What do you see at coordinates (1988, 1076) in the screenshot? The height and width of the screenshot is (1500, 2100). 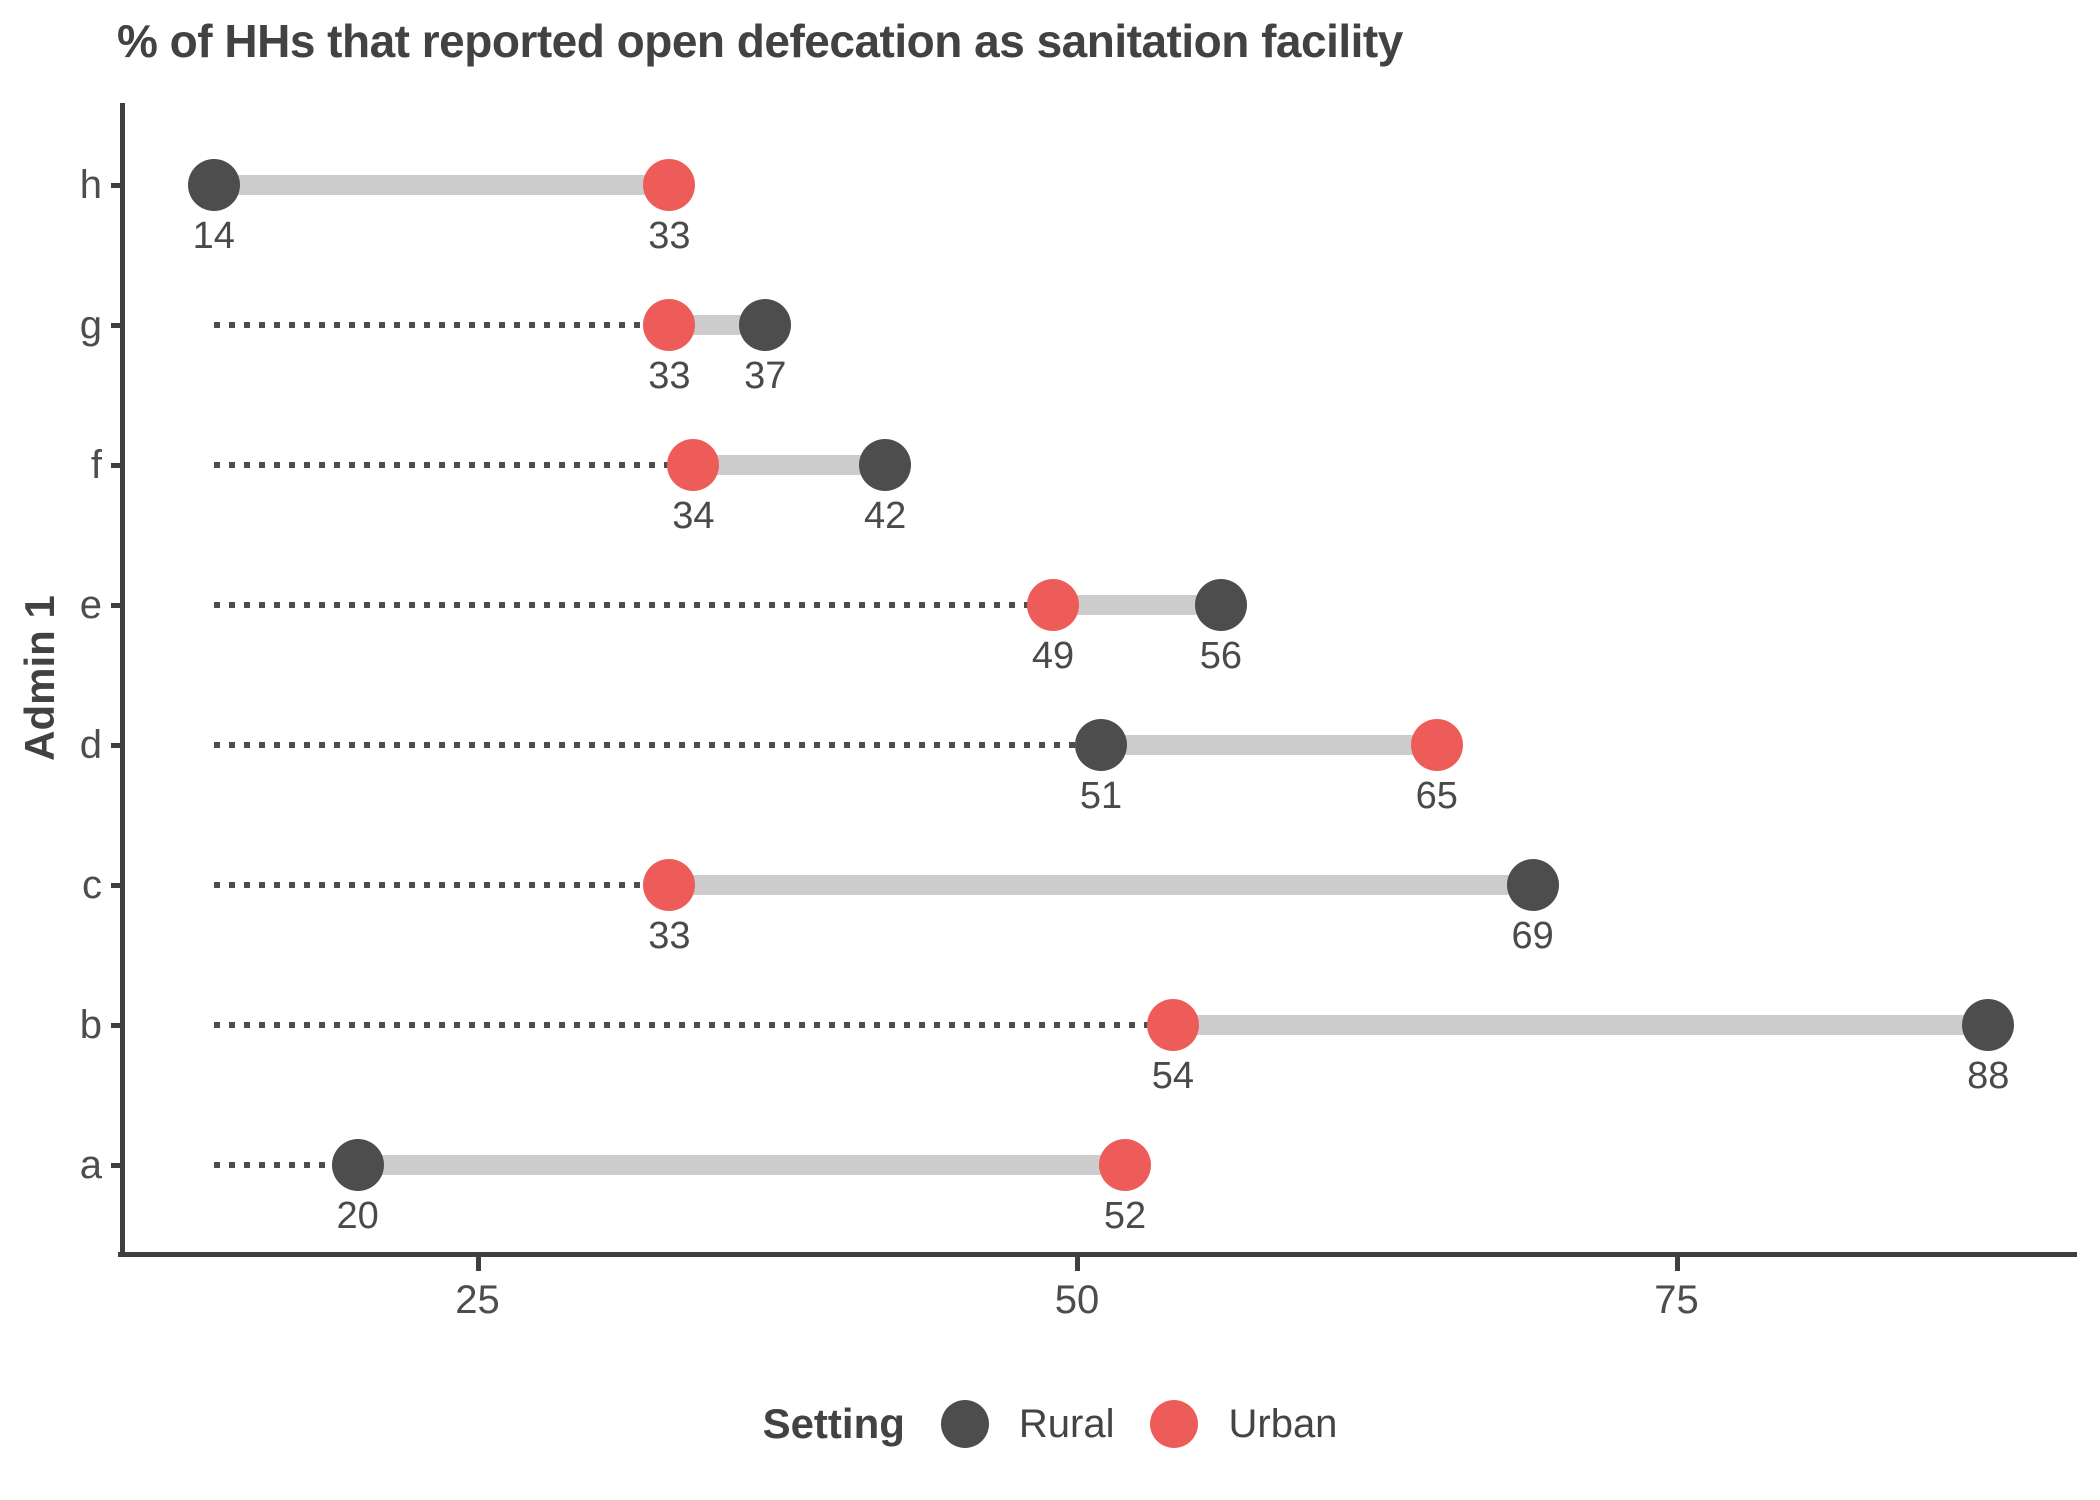 I see `value-label: 88` at bounding box center [1988, 1076].